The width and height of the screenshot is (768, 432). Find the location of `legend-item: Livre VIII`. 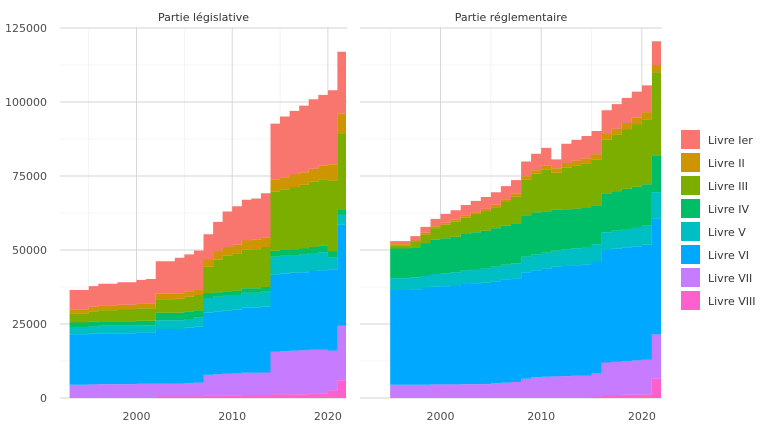

legend-item: Livre VIII is located at coordinates (718, 300).